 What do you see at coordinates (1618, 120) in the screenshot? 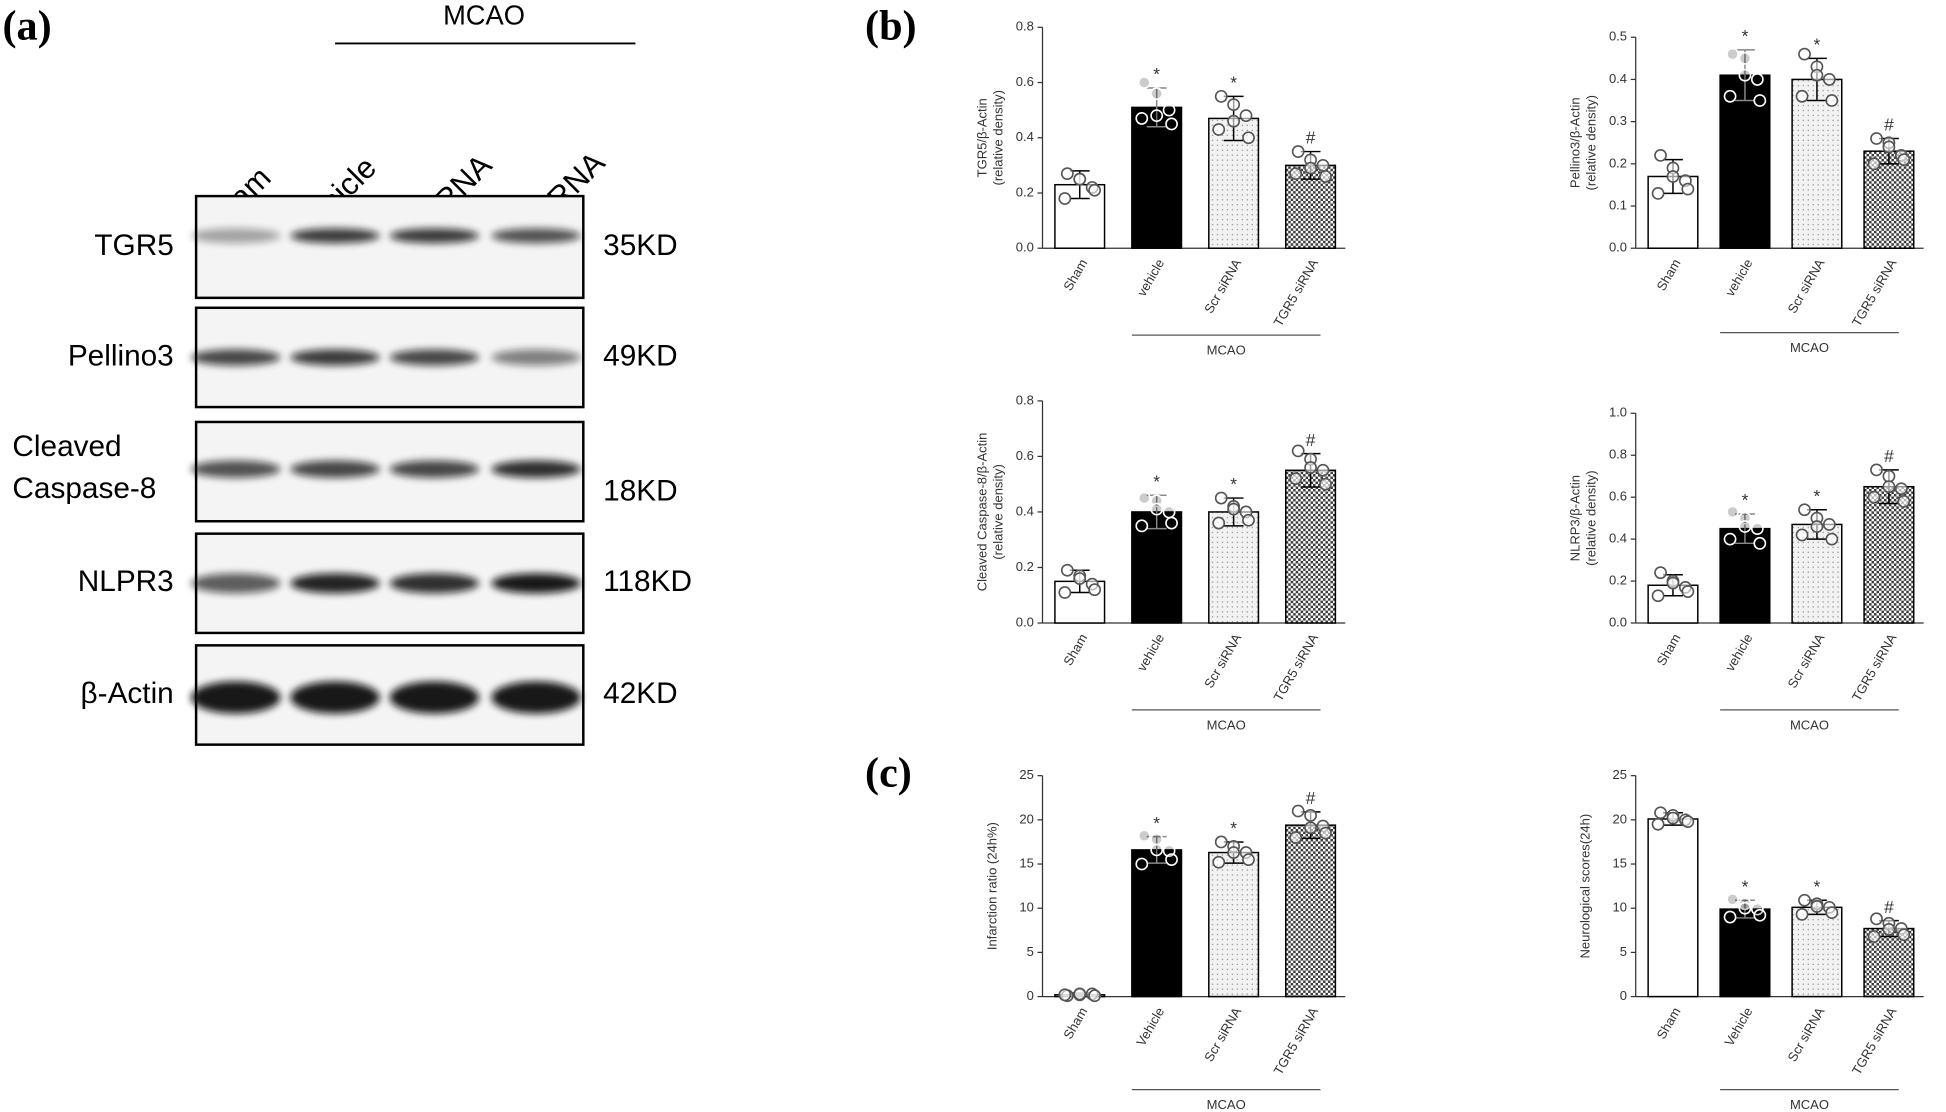
I see `y-tick-label: 0.3` at bounding box center [1618, 120].